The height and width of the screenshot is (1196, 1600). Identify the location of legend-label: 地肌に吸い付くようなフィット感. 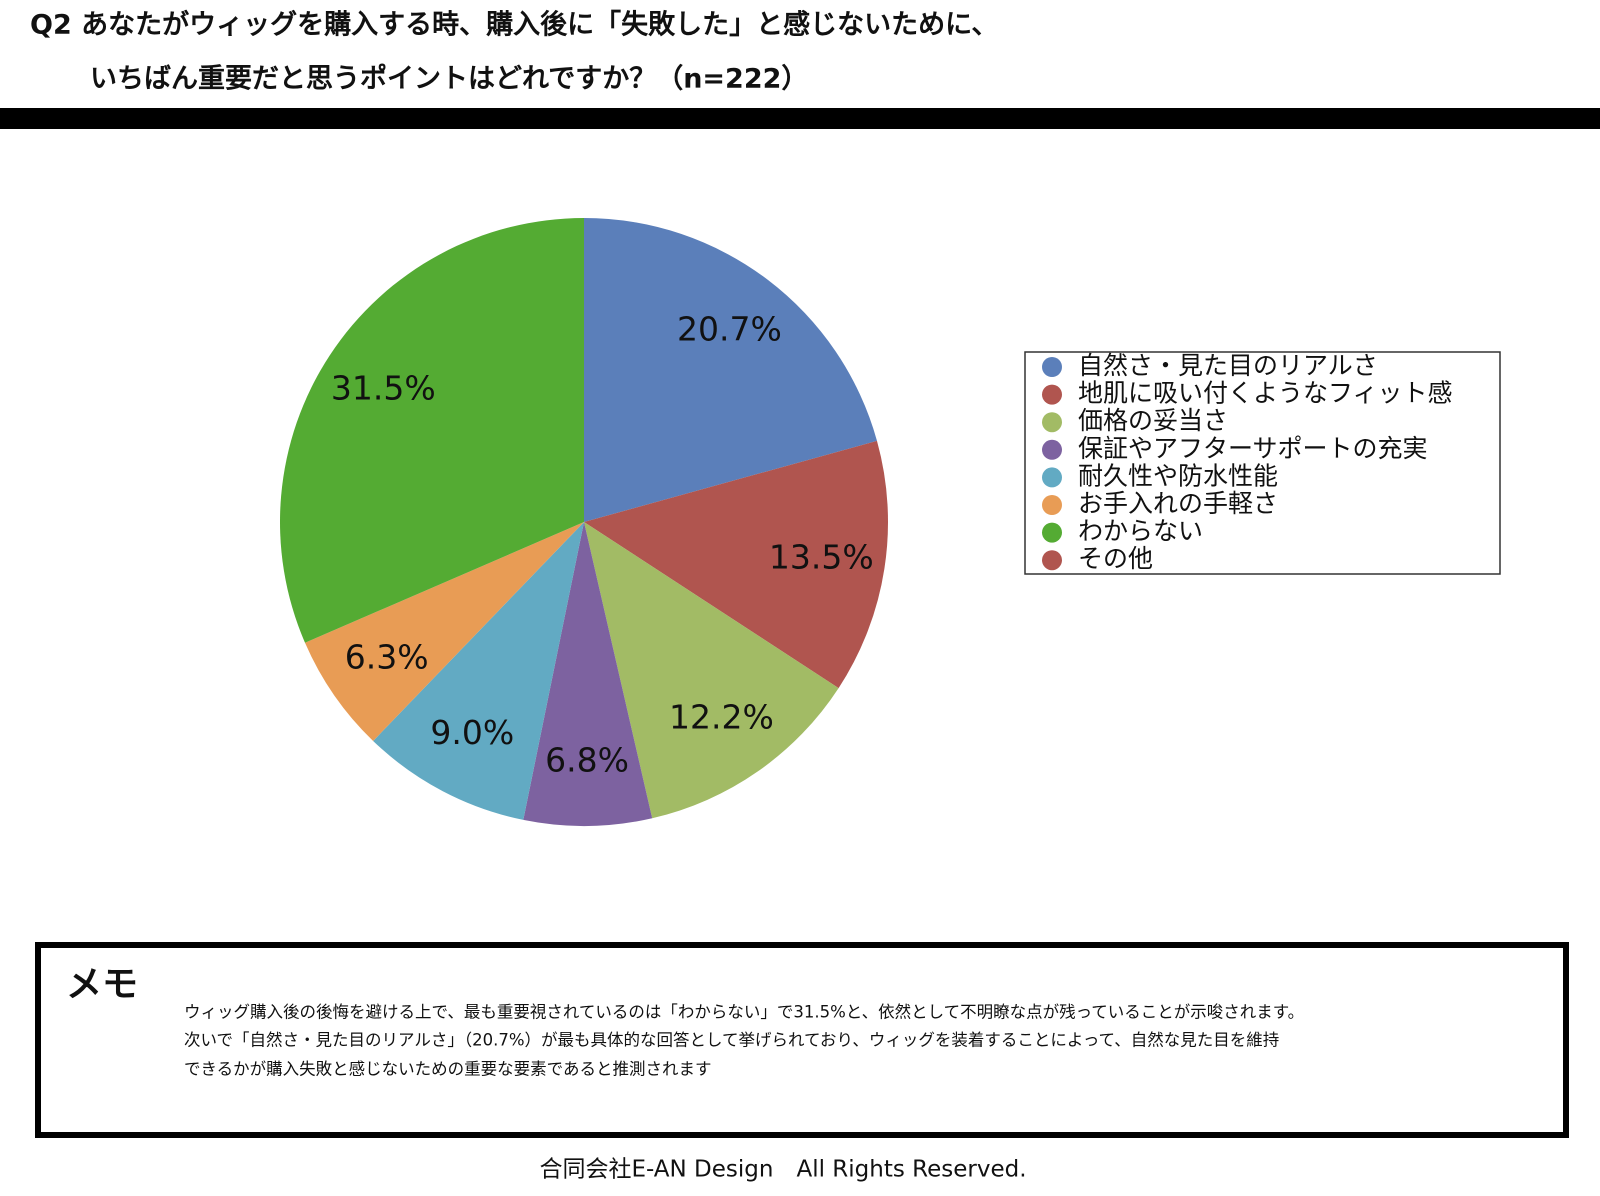
(1265, 393).